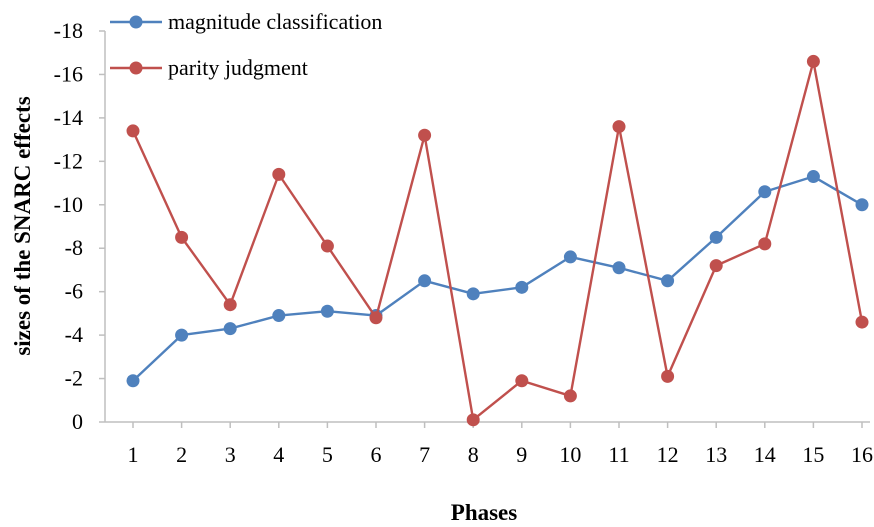  I want to click on y-tick-label: -8, so click(74, 247).